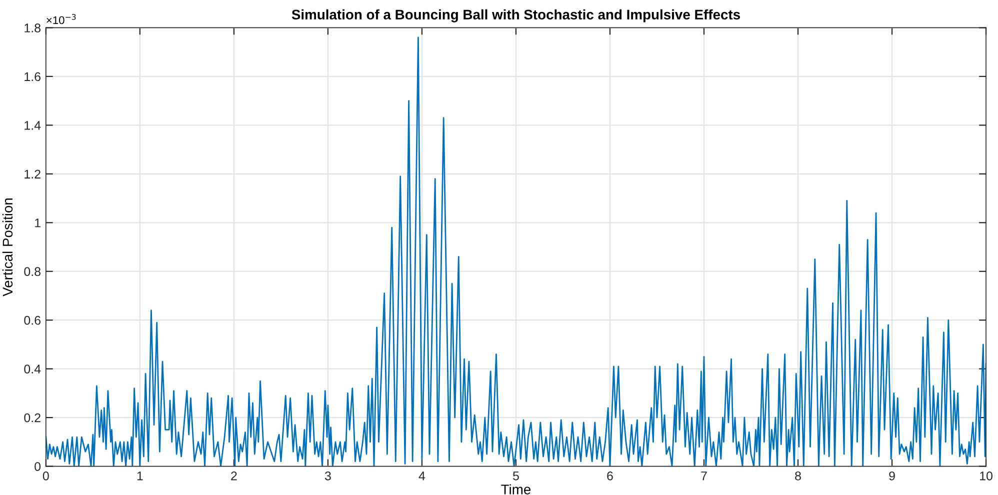  What do you see at coordinates (32, 271) in the screenshot?
I see `y-tick-label: 0.8` at bounding box center [32, 271].